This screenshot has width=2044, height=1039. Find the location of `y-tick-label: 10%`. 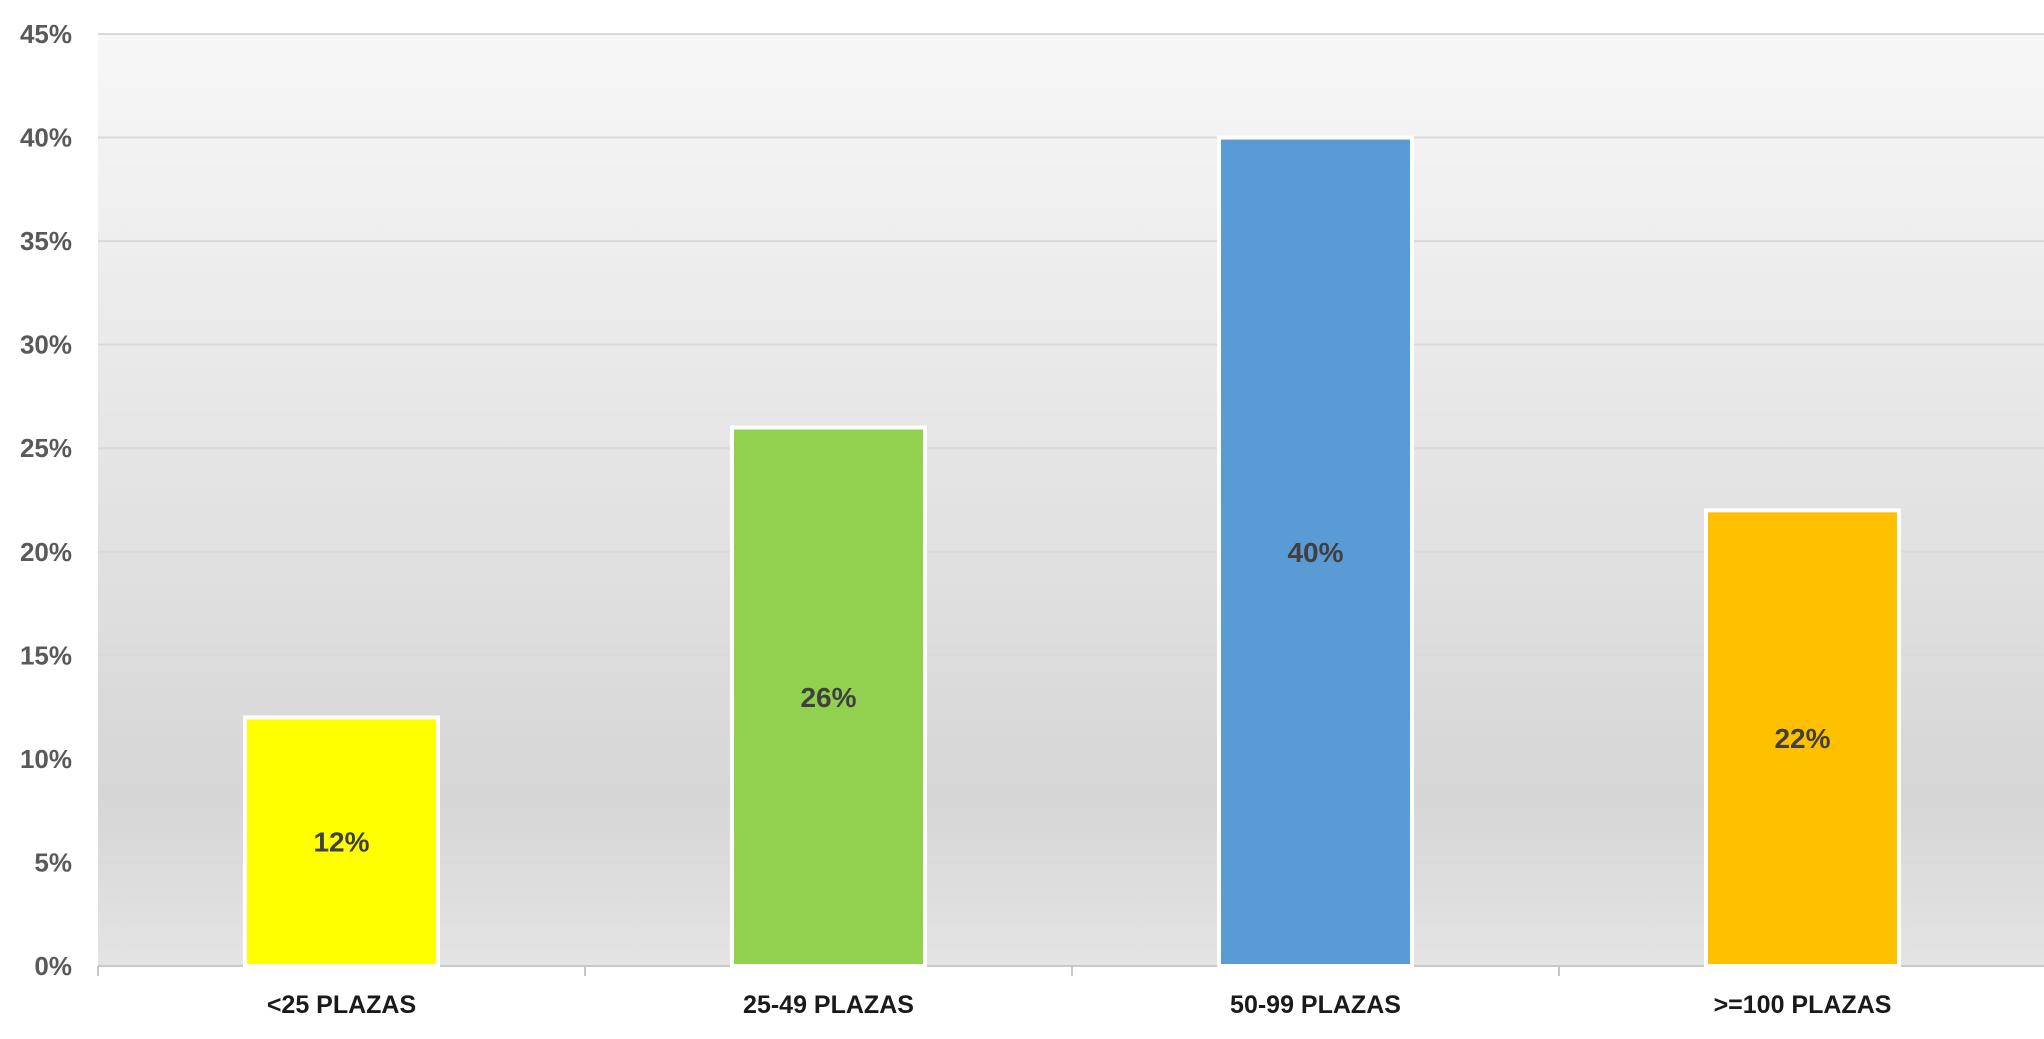

y-tick-label: 10% is located at coordinates (46, 759).